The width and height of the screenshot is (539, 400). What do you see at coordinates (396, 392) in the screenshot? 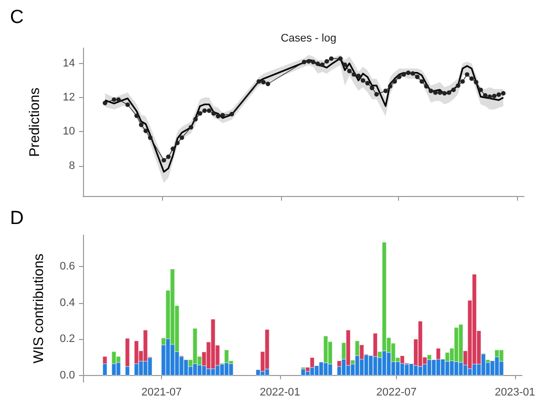
I see `x-tick-label: 2022-07` at bounding box center [396, 392].